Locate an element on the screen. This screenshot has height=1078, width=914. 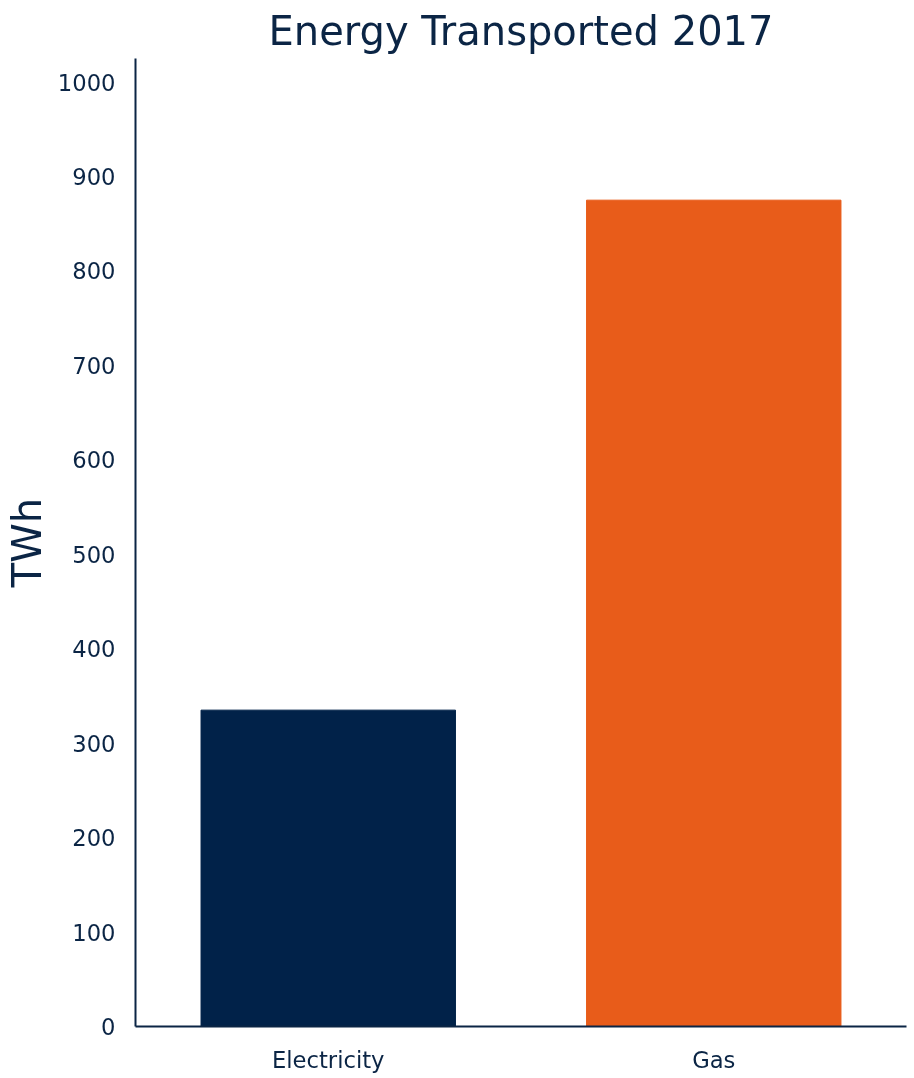
y-tick-label: 500 is located at coordinates (94, 554).